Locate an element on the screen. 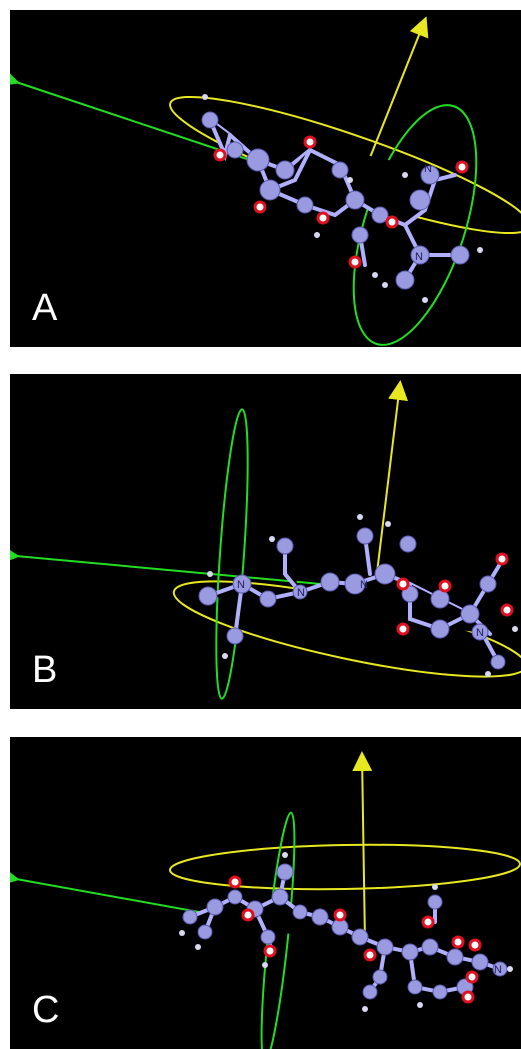 The height and width of the screenshot is (1049, 521). green-axis-arrow is located at coordinates (193, 567).